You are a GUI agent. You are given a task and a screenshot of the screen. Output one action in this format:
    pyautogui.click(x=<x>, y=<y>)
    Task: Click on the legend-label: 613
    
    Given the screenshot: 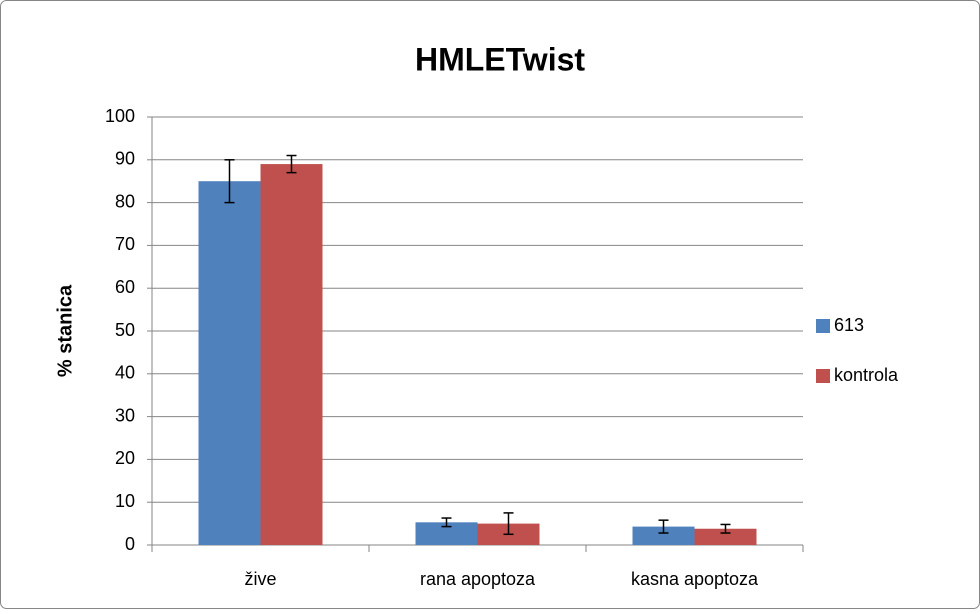 What is the action you would take?
    pyautogui.click(x=849, y=325)
    